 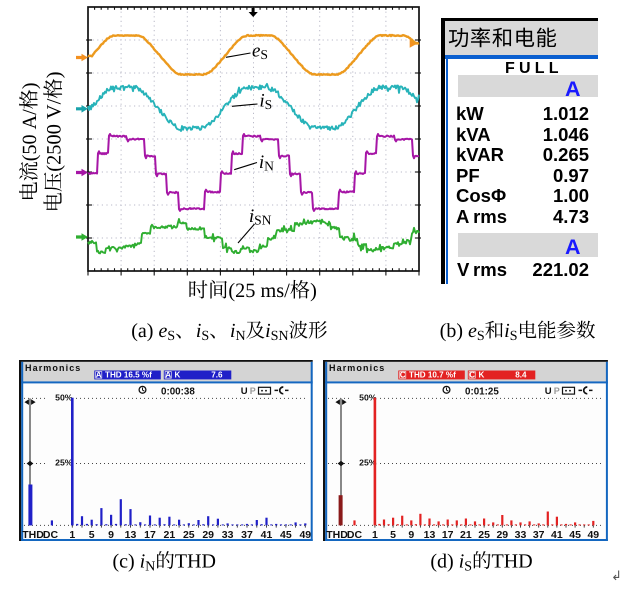 What do you see at coordinates (432, 375) in the screenshot?
I see `svg-text: THD 10.7 %f` at bounding box center [432, 375].